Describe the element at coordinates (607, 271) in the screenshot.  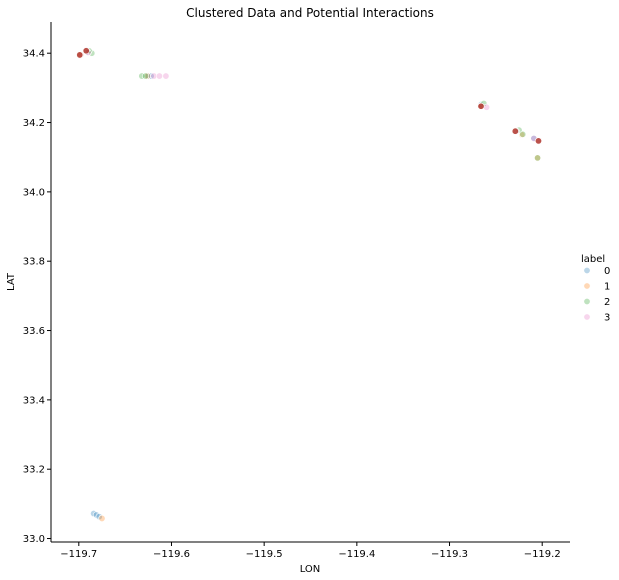
I see `legend-label-0: 0` at that location.